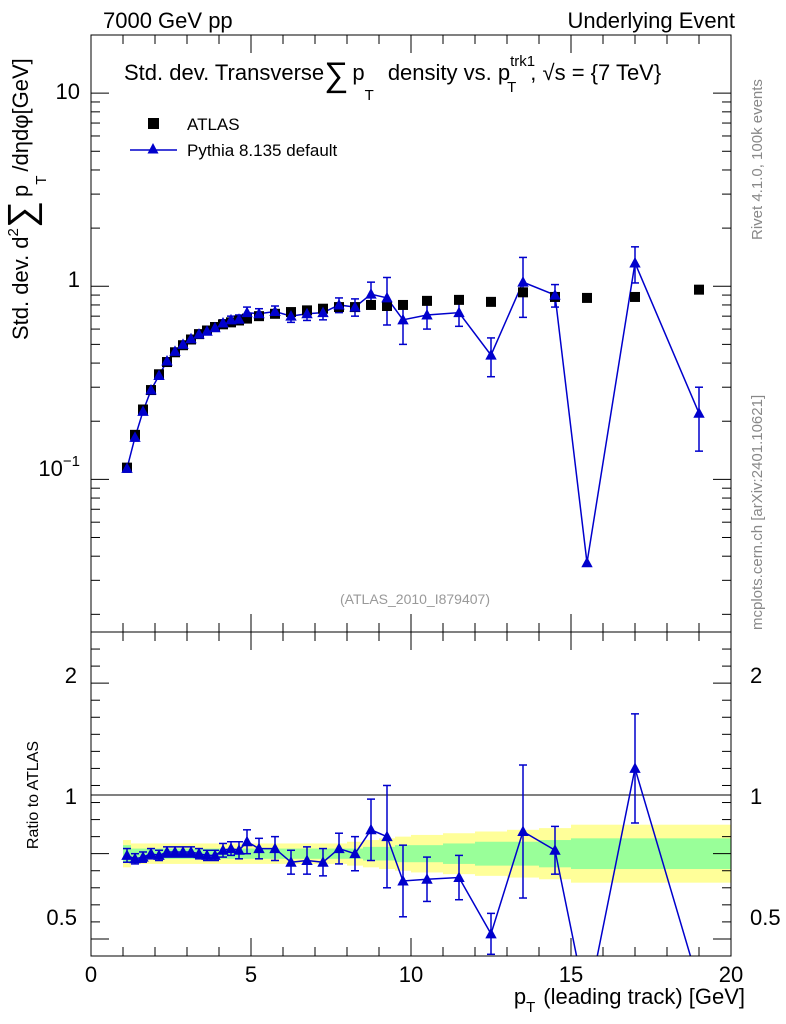 The height and width of the screenshot is (1024, 786). I want to click on rivet-label: Rivet 4.1.0, 100k events, so click(757, 159).